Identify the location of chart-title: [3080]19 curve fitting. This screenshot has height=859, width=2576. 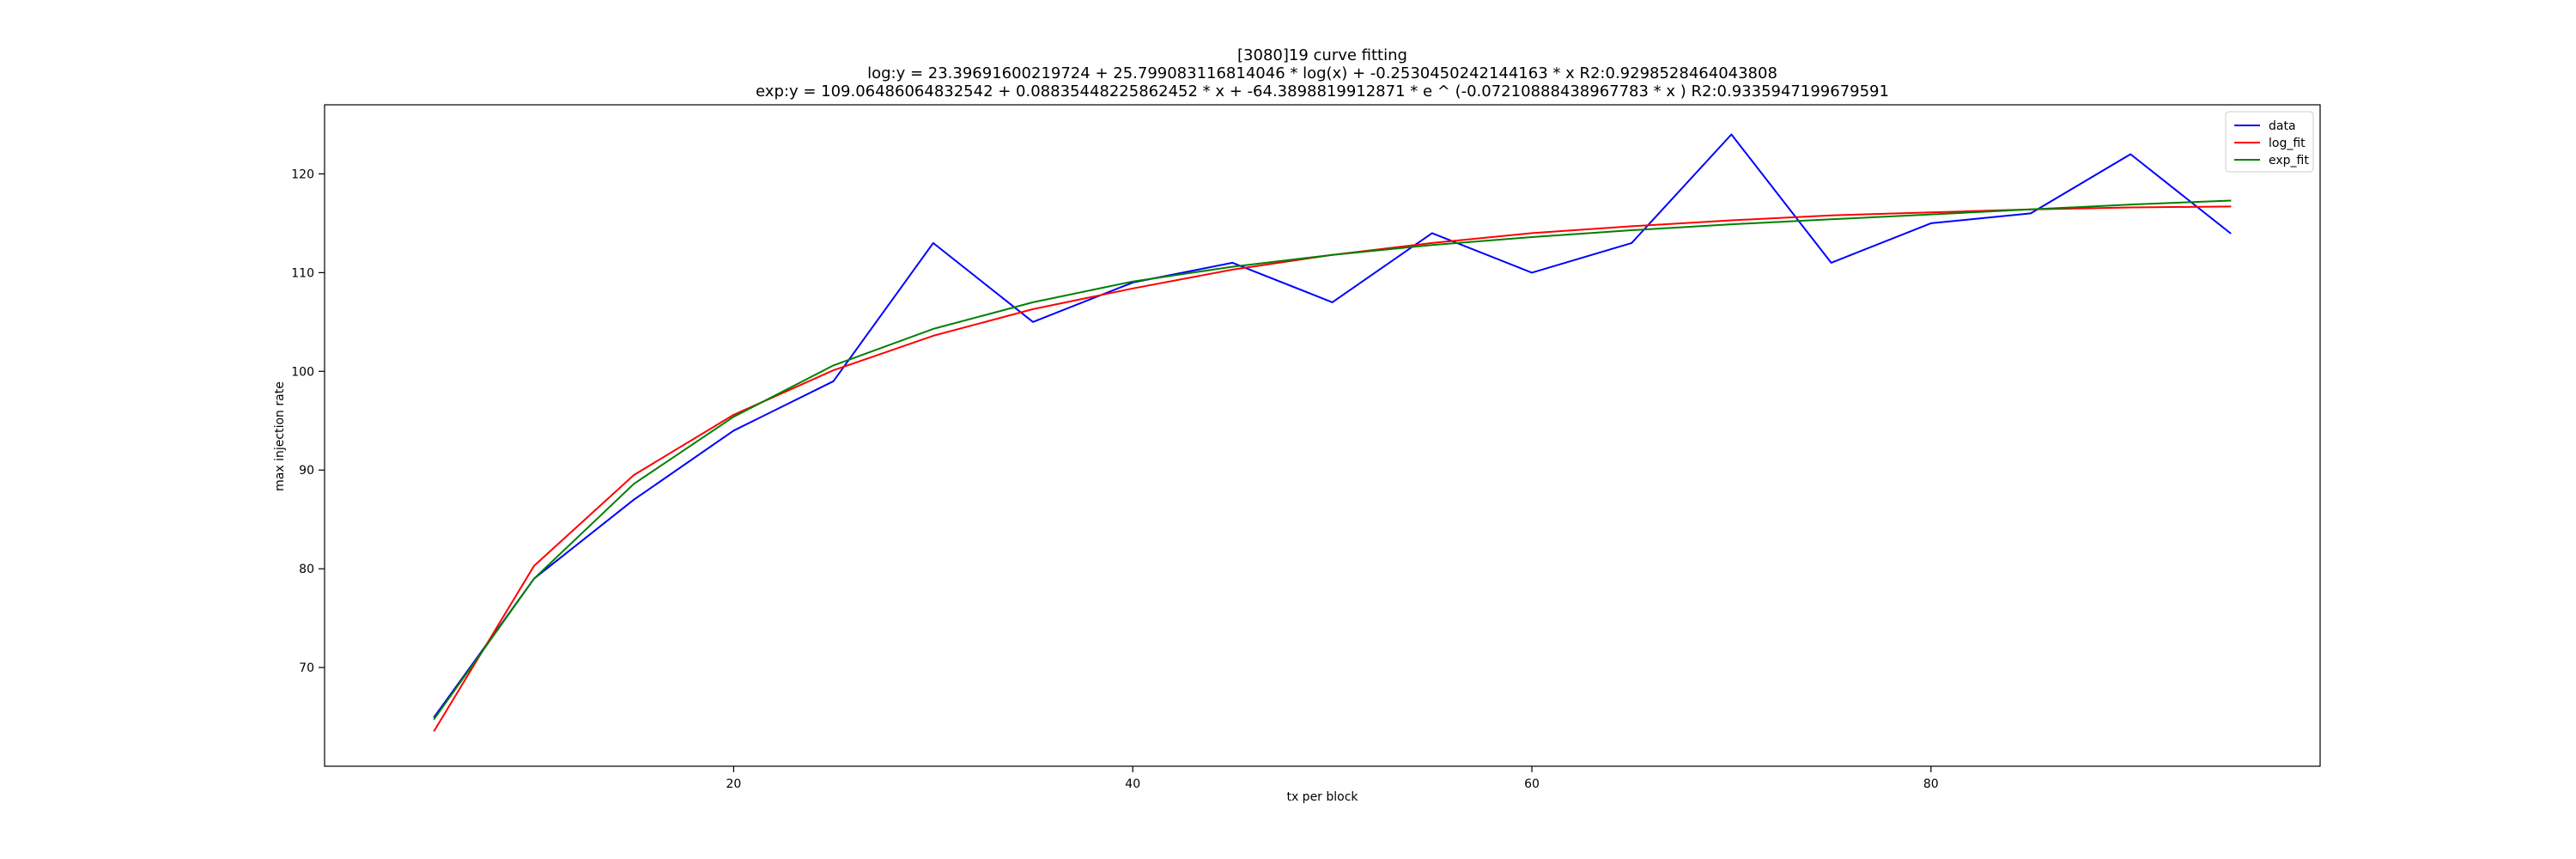
(1322, 55).